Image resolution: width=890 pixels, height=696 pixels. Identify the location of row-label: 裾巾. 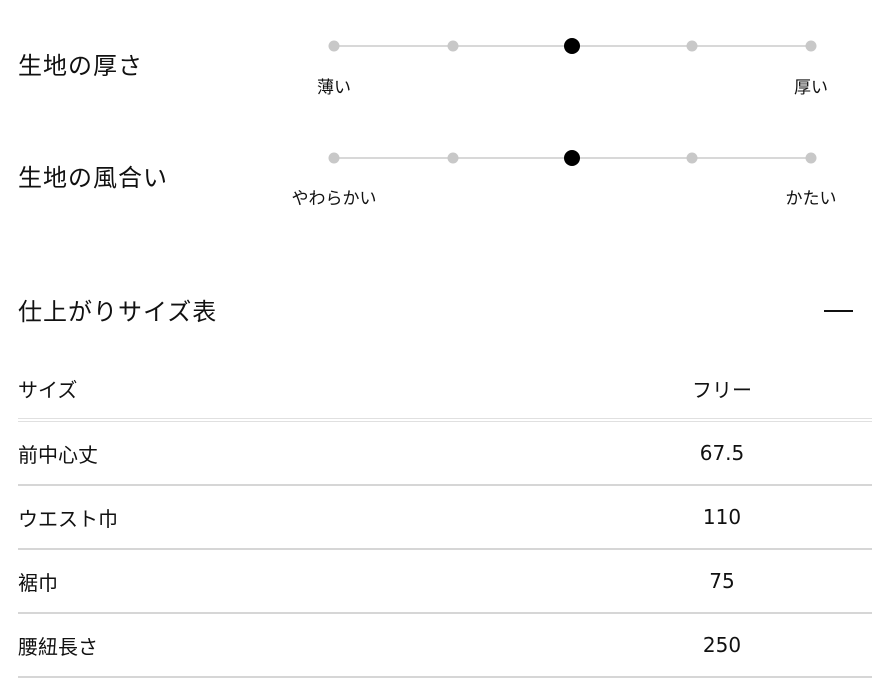
(38, 582).